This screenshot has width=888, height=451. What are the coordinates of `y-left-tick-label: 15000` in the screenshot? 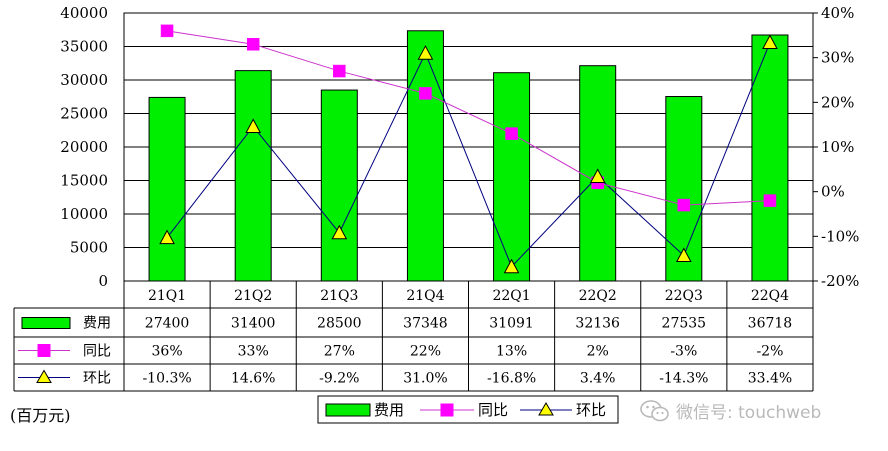 It's located at (84, 181).